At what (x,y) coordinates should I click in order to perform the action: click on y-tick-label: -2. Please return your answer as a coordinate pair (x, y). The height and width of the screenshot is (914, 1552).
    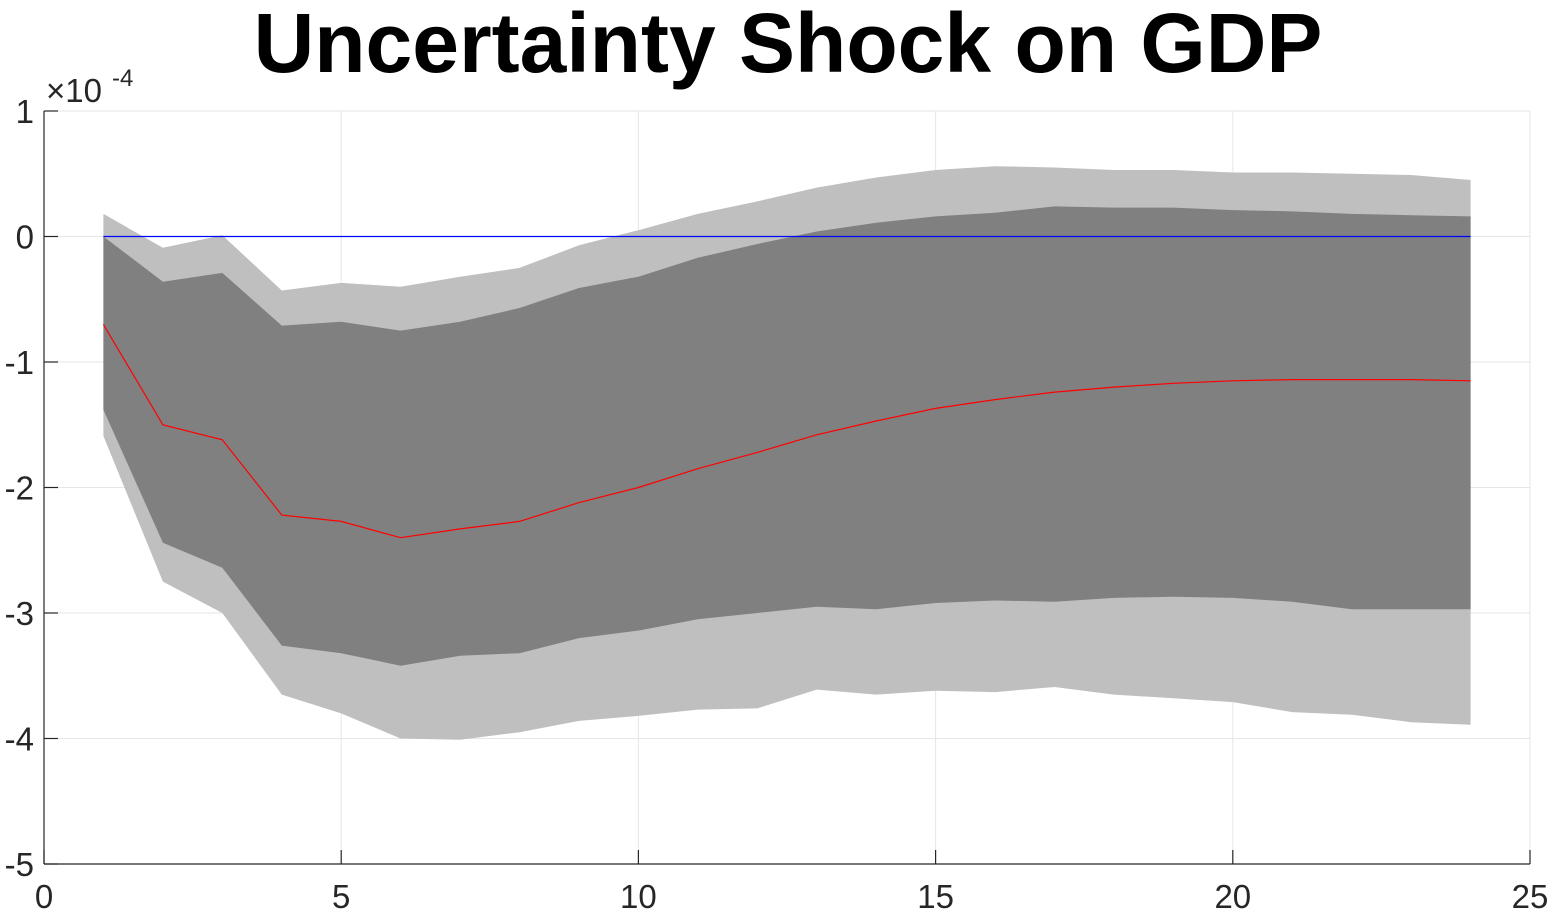
    Looking at the image, I should click on (19, 488).